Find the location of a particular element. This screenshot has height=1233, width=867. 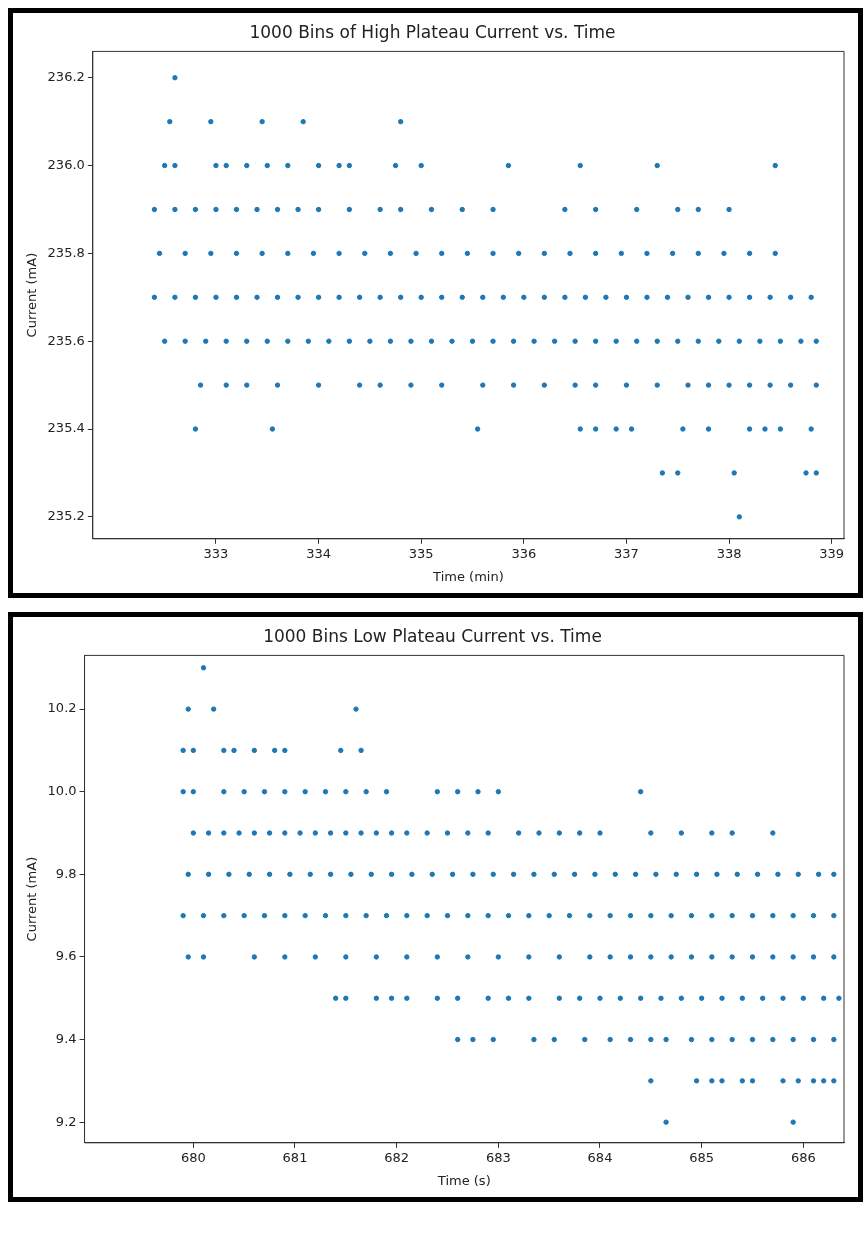

y-tick-label: 9.6 is located at coordinates (66, 956).